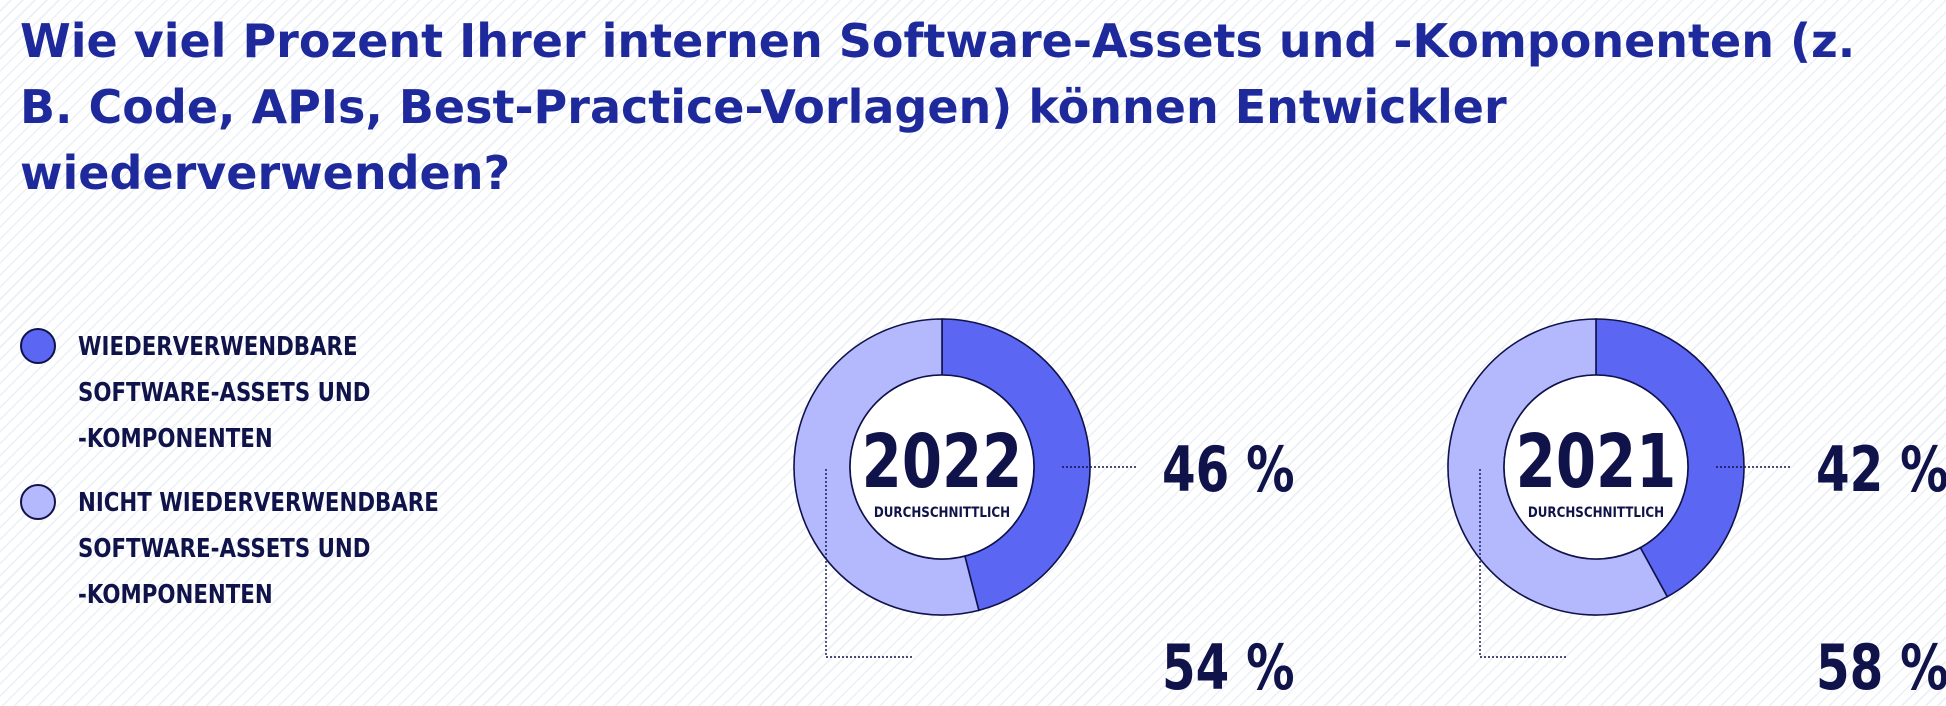 The height and width of the screenshot is (706, 1946). What do you see at coordinates (1228, 470) in the screenshot?
I see `value-label-reusable: 46 %` at bounding box center [1228, 470].